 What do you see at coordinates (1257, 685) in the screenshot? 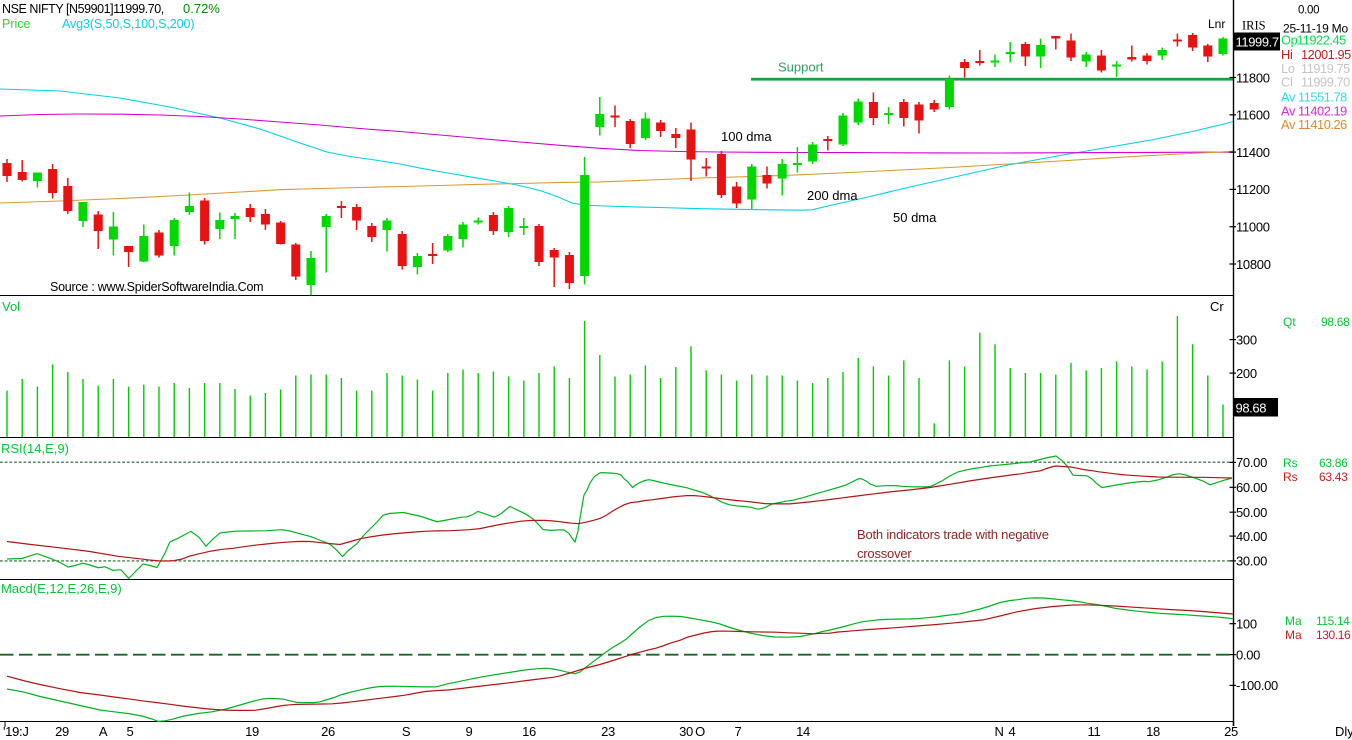
I see `svg-text: -100.00` at bounding box center [1257, 685].